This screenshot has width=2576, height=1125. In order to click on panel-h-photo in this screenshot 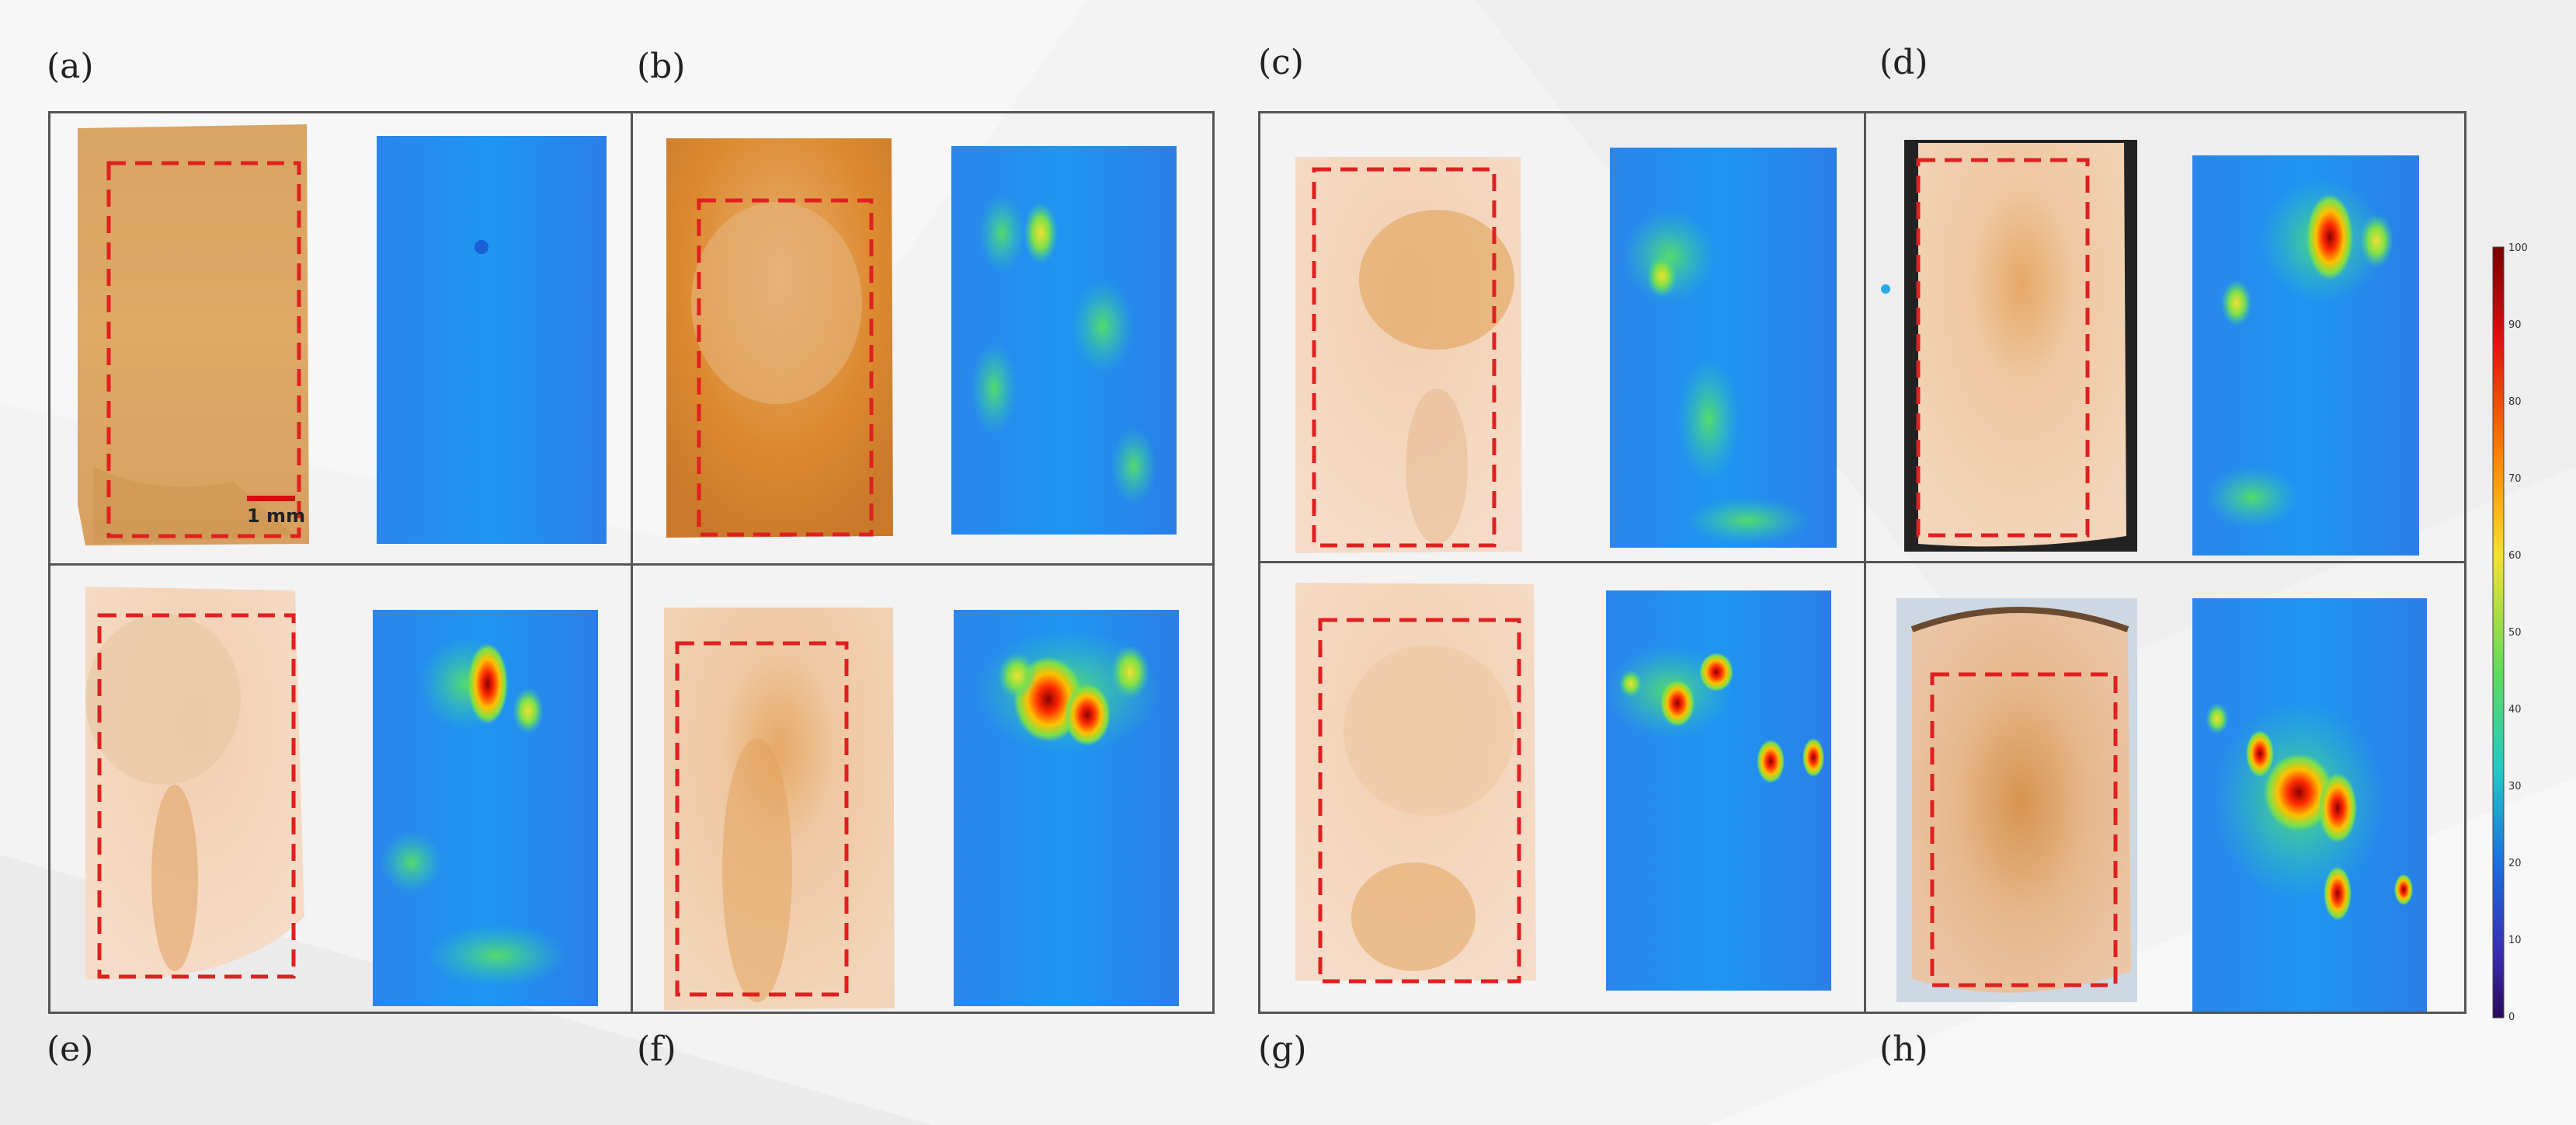, I will do `click(2016, 800)`.